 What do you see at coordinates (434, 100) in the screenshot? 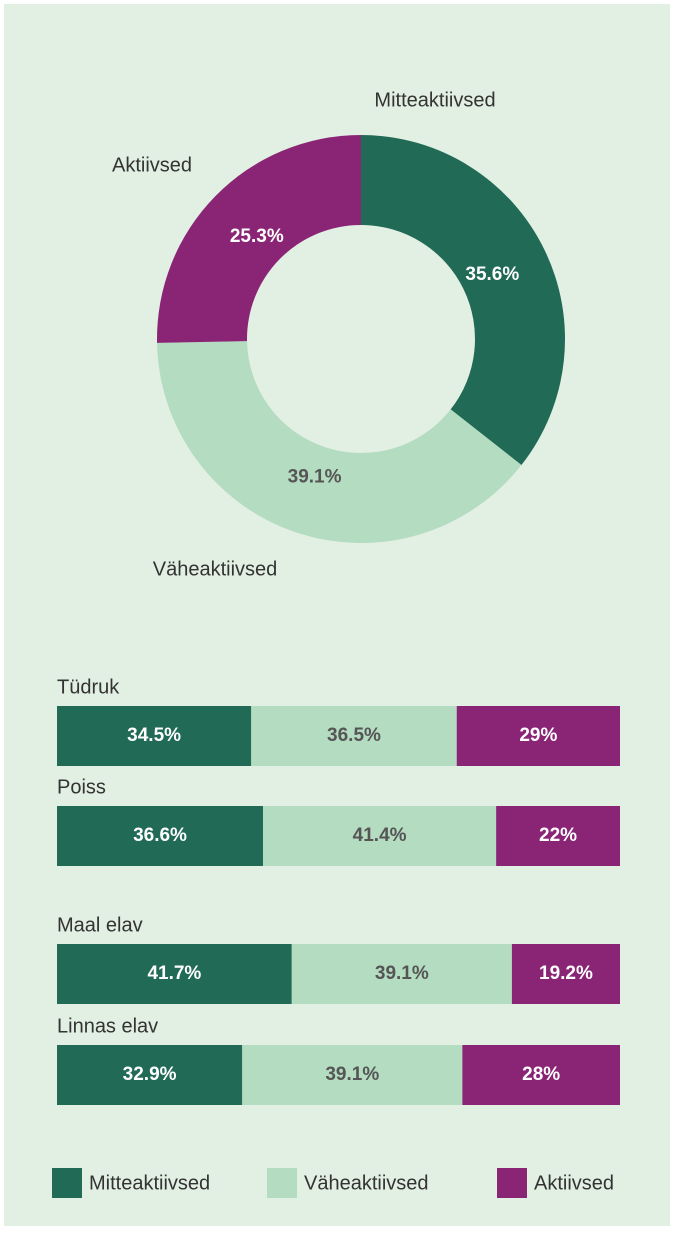
I see `slice-label: Mitteaktiivsed` at bounding box center [434, 100].